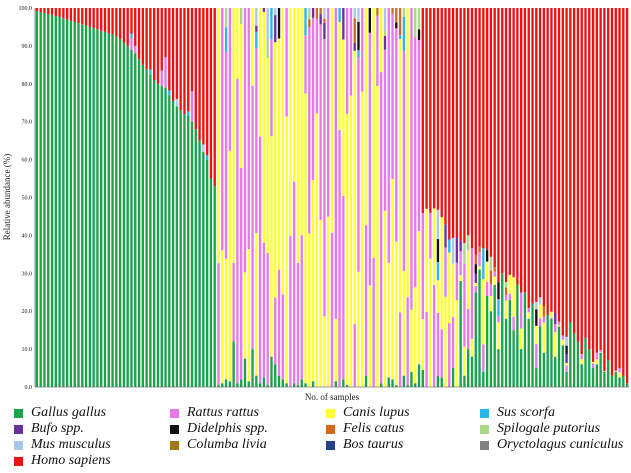 The width and height of the screenshot is (631, 473). Describe the element at coordinates (62, 445) in the screenshot. I see `legend-item-mus-musculus: Mus musculus` at that location.